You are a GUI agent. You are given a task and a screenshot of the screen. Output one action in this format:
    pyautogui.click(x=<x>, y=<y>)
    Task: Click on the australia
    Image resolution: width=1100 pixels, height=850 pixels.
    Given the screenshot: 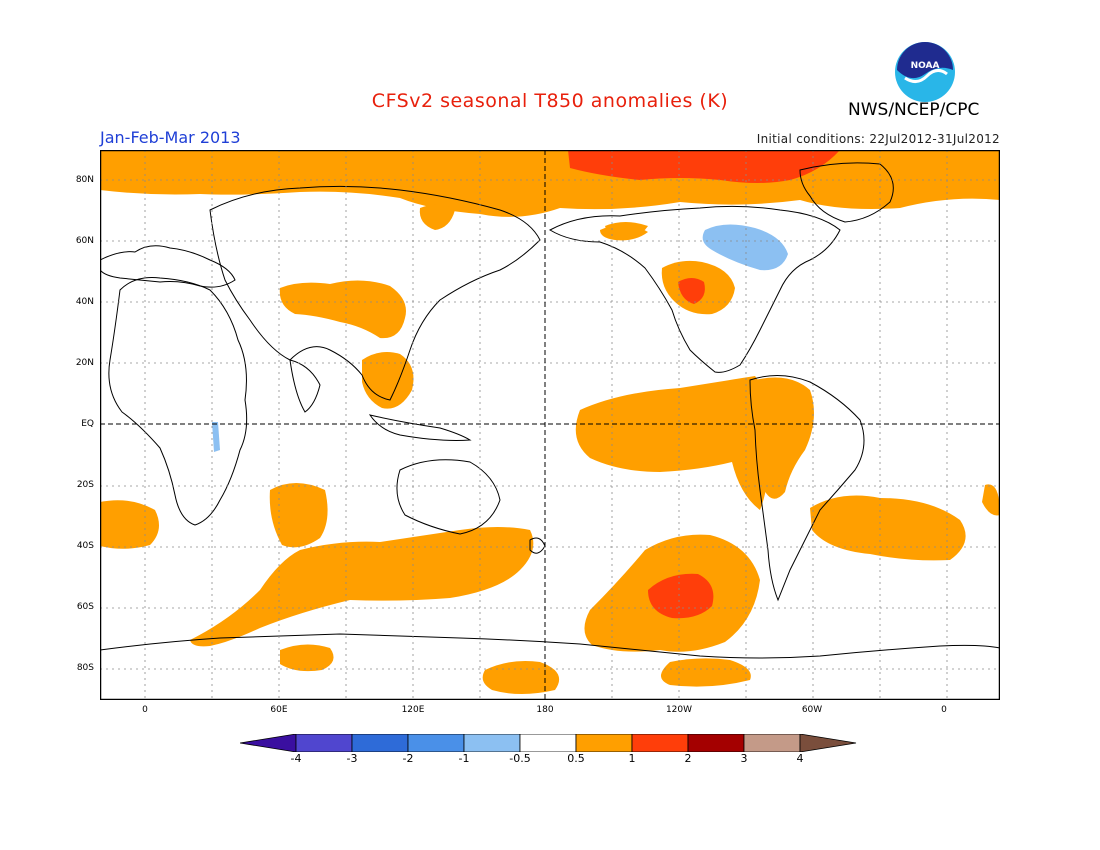 What is the action you would take?
    pyautogui.click(x=448, y=497)
    